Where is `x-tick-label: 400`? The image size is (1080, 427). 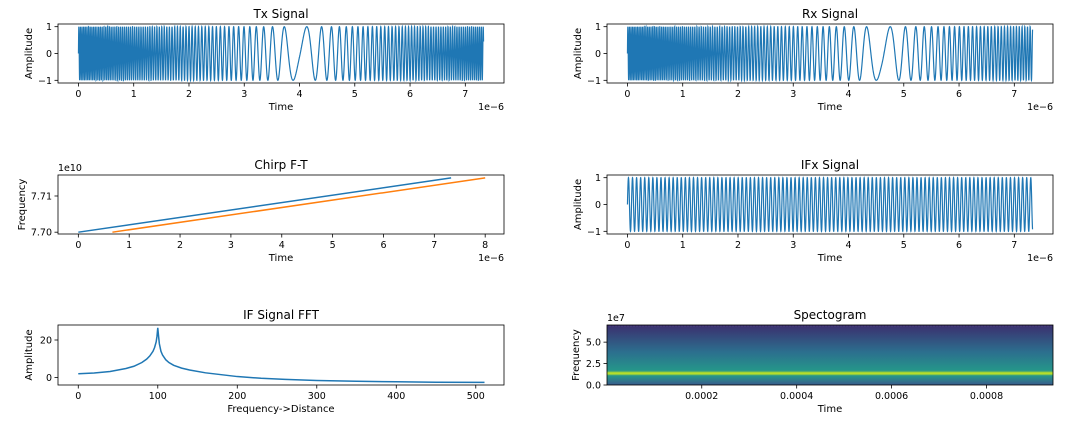
x-tick-label: 400 is located at coordinates (396, 396).